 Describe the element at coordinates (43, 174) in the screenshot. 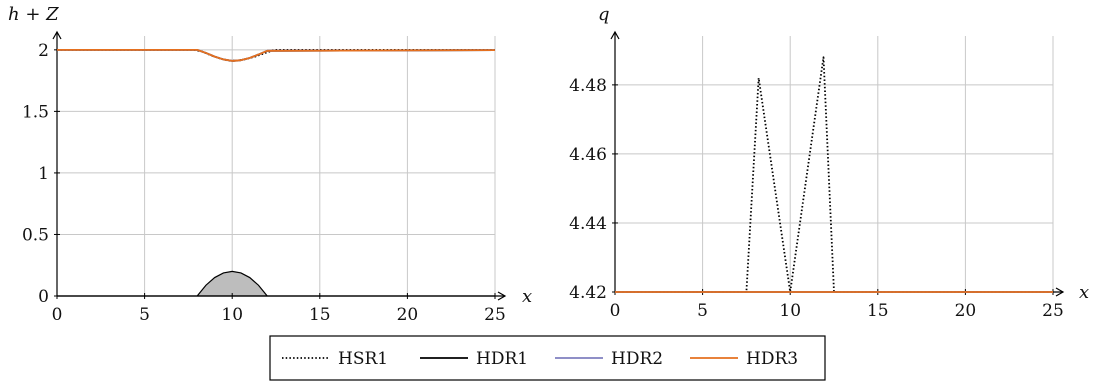

I see `left-y-tick-label-2: 1` at that location.